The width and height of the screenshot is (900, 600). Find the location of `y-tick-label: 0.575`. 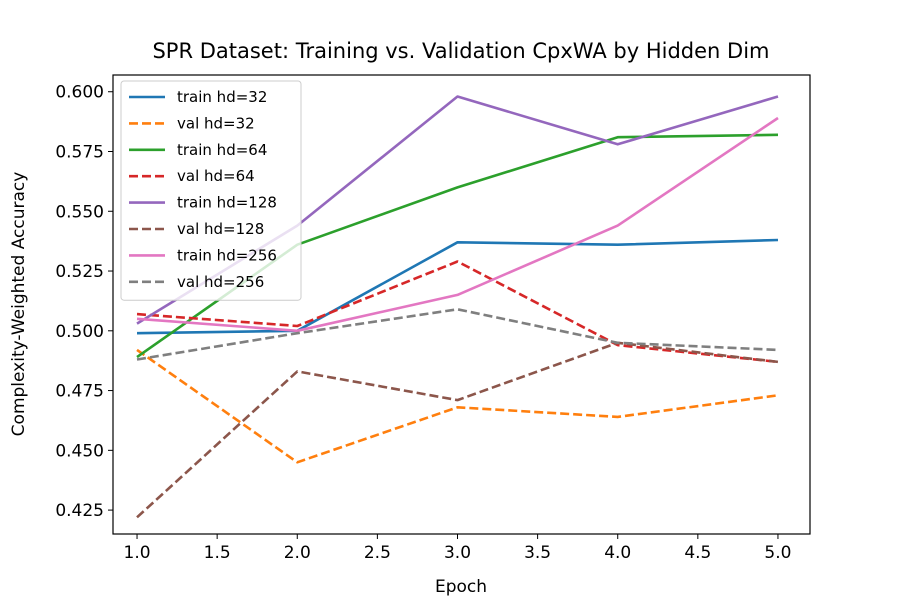

y-tick-label: 0.575 is located at coordinates (79, 153).